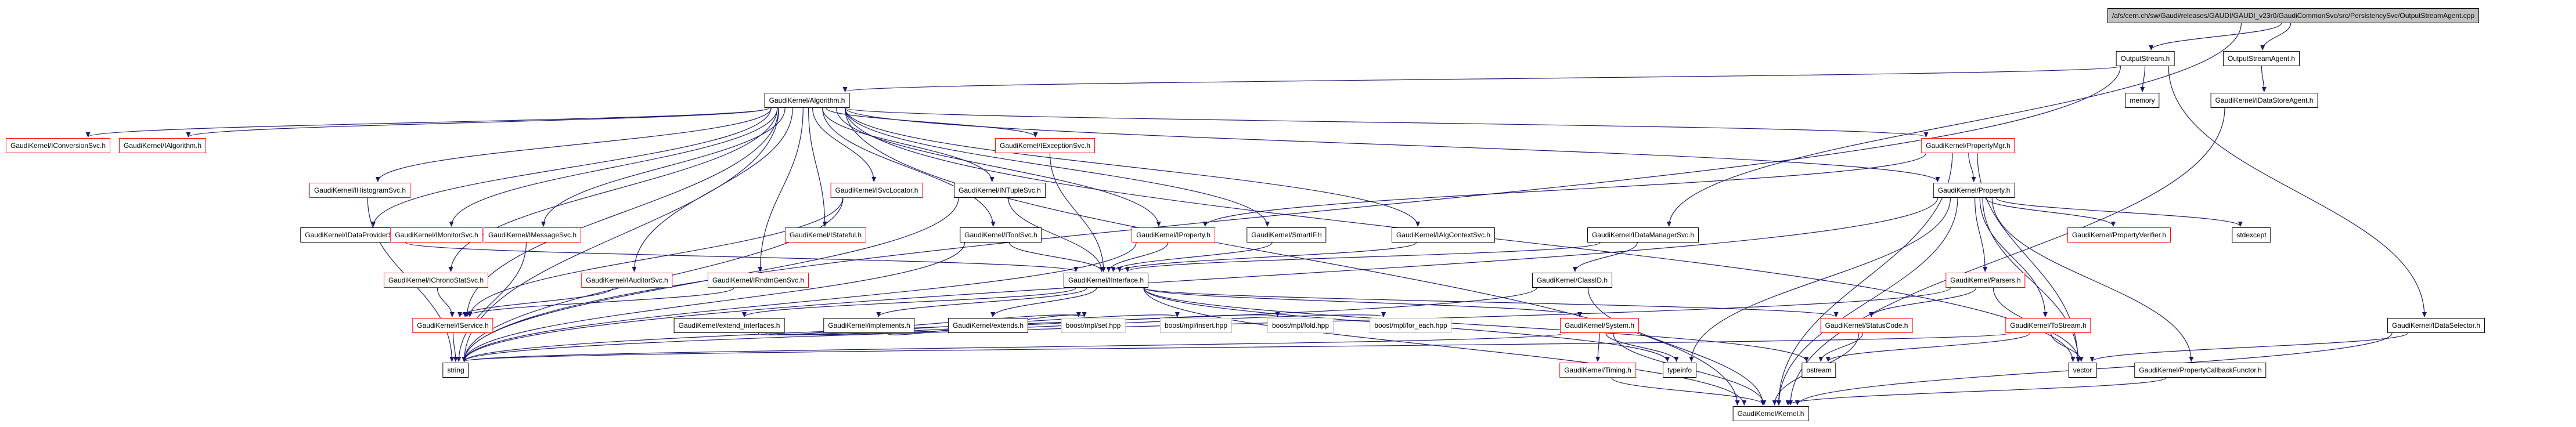  I want to click on graph-node-ostream: ostream, so click(1819, 370).